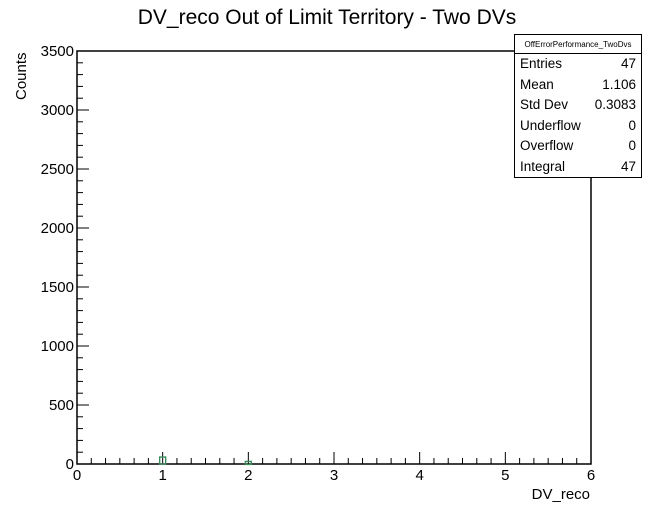  What do you see at coordinates (248, 475) in the screenshot?
I see `x-tick-label: 2` at bounding box center [248, 475].